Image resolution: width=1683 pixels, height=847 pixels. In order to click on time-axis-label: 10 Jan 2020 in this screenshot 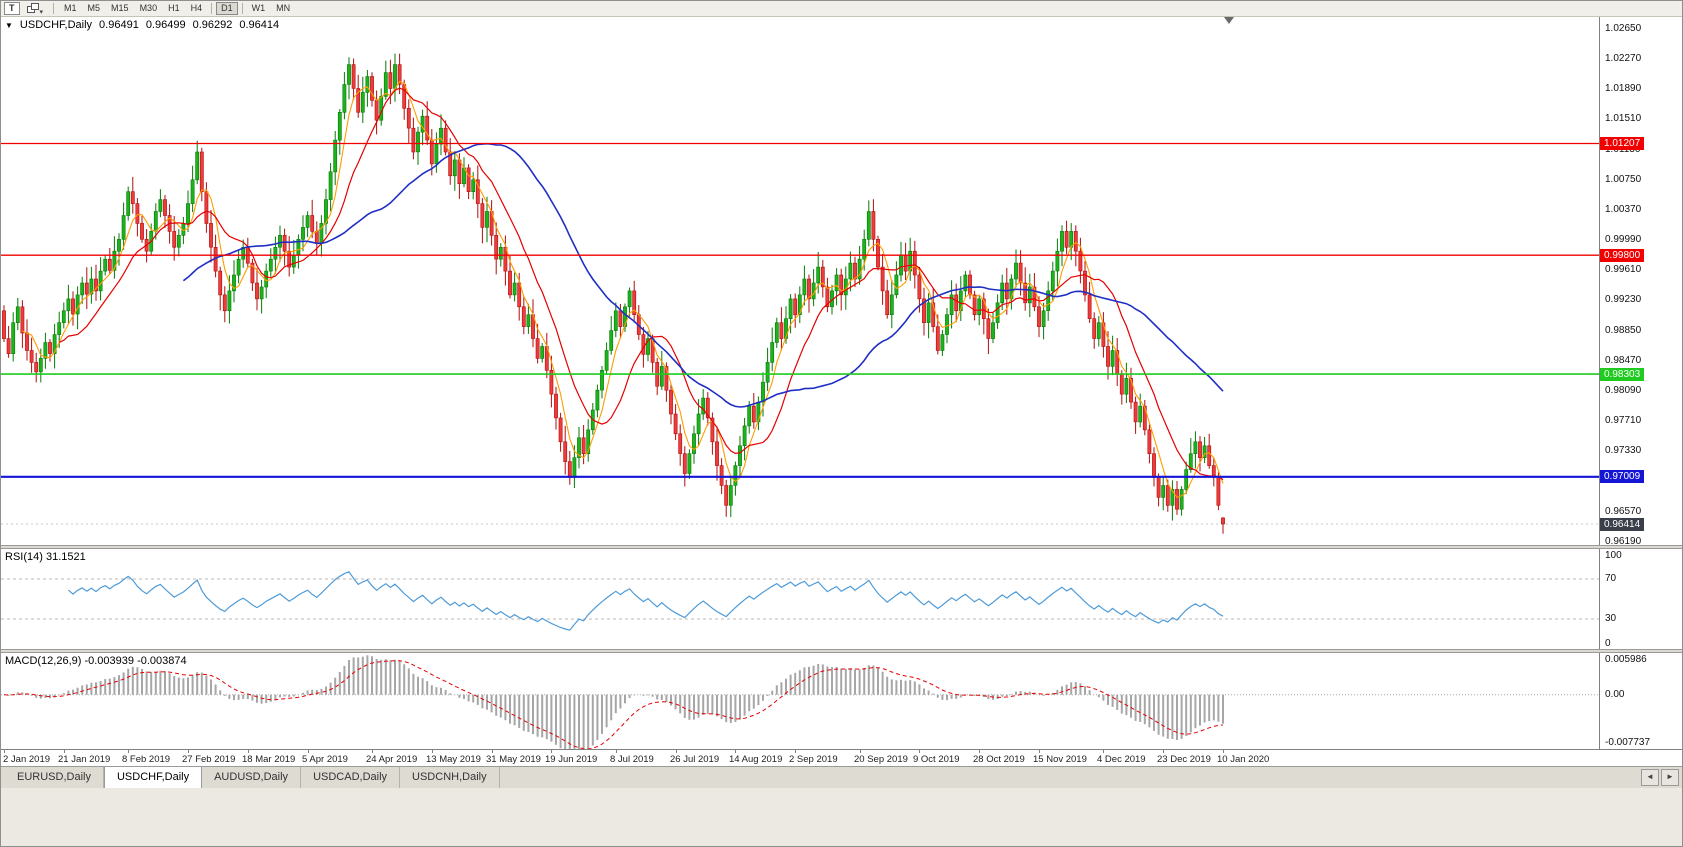, I will do `click(1243, 759)`.